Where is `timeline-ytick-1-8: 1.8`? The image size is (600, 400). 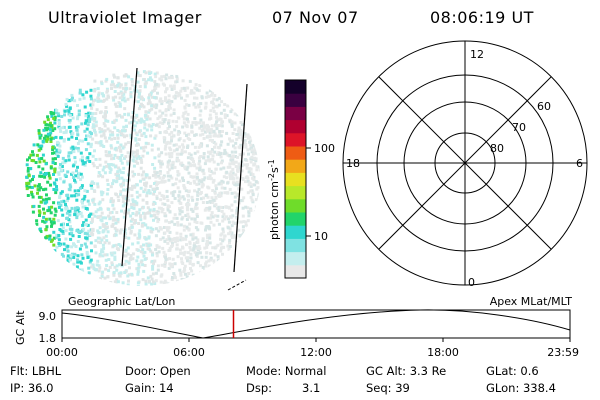
timeline-ytick-1-8: 1.8 is located at coordinates (48, 338).